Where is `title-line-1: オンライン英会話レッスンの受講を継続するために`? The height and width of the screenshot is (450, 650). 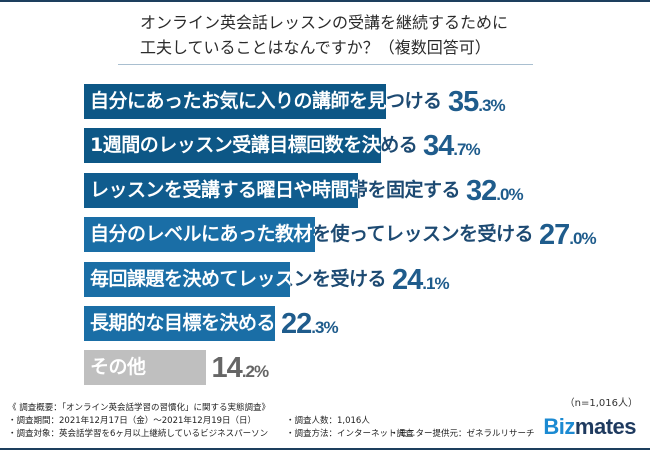
title-line-1: オンライン英会話レッスンの受講を継続するために is located at coordinates (324, 22).